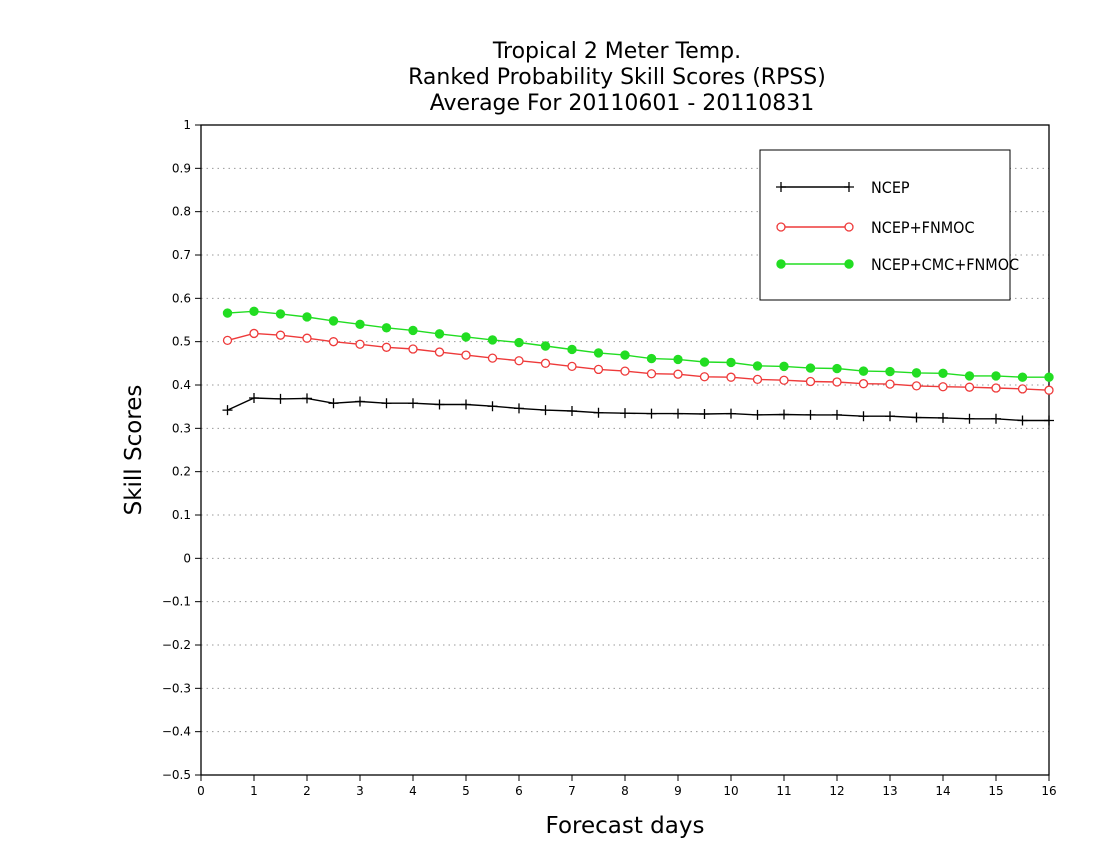 The width and height of the screenshot is (1100, 850). What do you see at coordinates (638, 361) in the screenshot?
I see `series-ncep-fnmoc` at bounding box center [638, 361].